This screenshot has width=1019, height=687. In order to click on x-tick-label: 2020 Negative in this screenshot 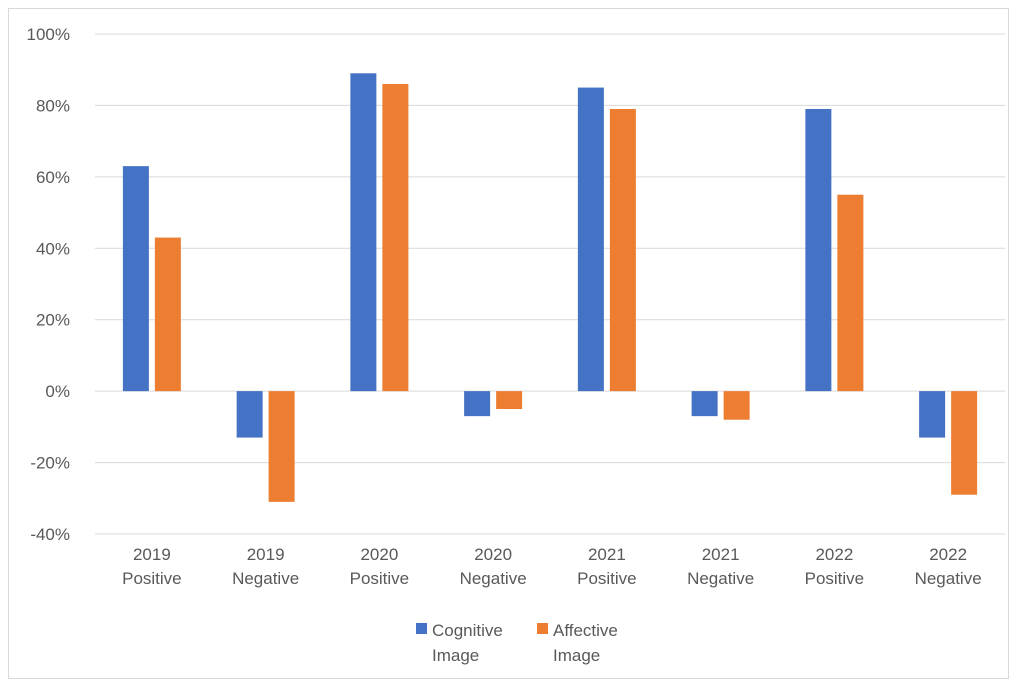, I will do `click(493, 566)`.